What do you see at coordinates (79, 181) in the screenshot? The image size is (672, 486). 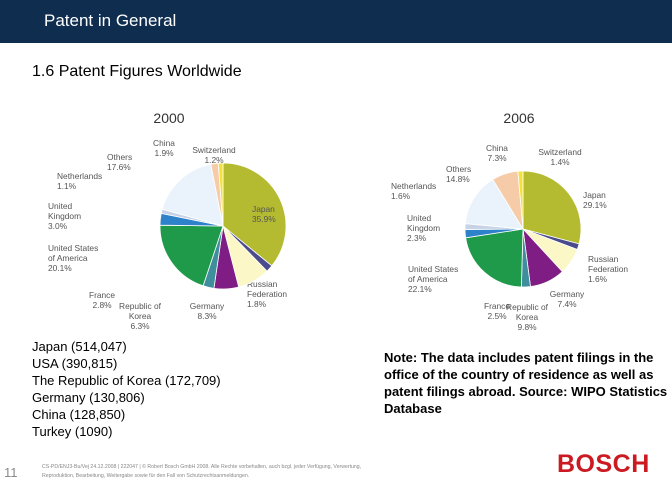 I see `slice-label: Netherlands 1.1%` at bounding box center [79, 181].